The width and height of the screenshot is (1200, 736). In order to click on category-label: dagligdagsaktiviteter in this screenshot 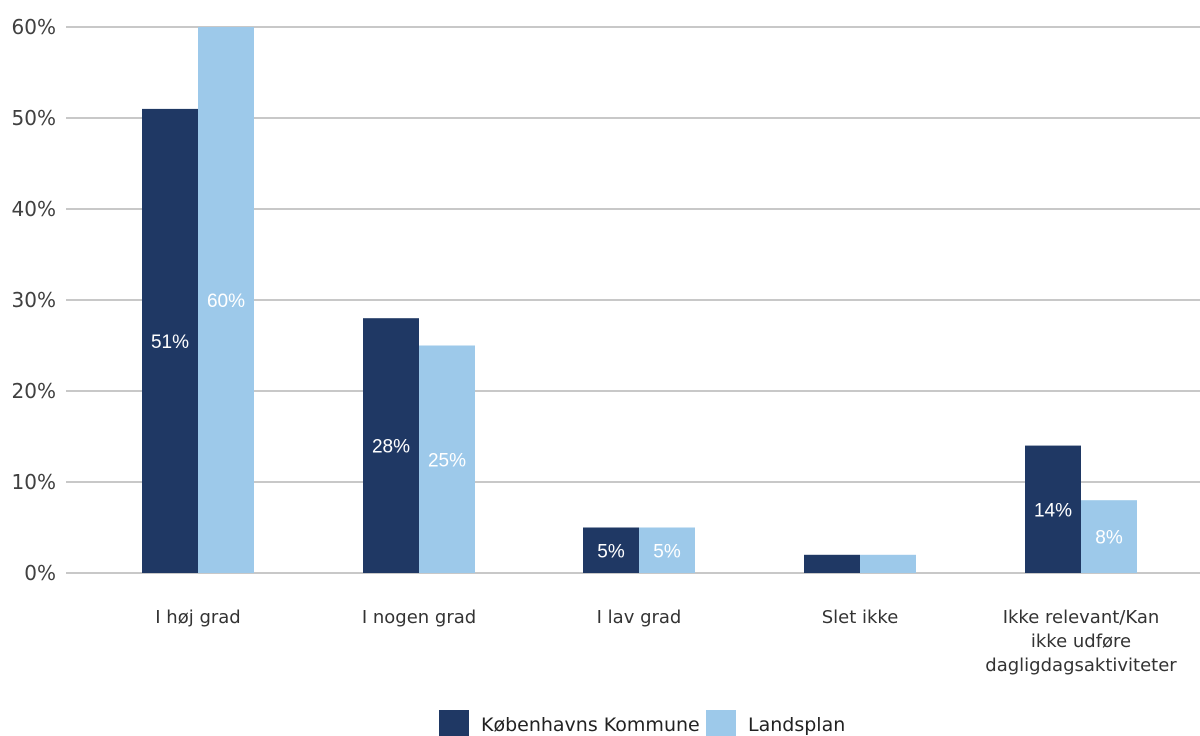, I will do `click(1081, 665)`.